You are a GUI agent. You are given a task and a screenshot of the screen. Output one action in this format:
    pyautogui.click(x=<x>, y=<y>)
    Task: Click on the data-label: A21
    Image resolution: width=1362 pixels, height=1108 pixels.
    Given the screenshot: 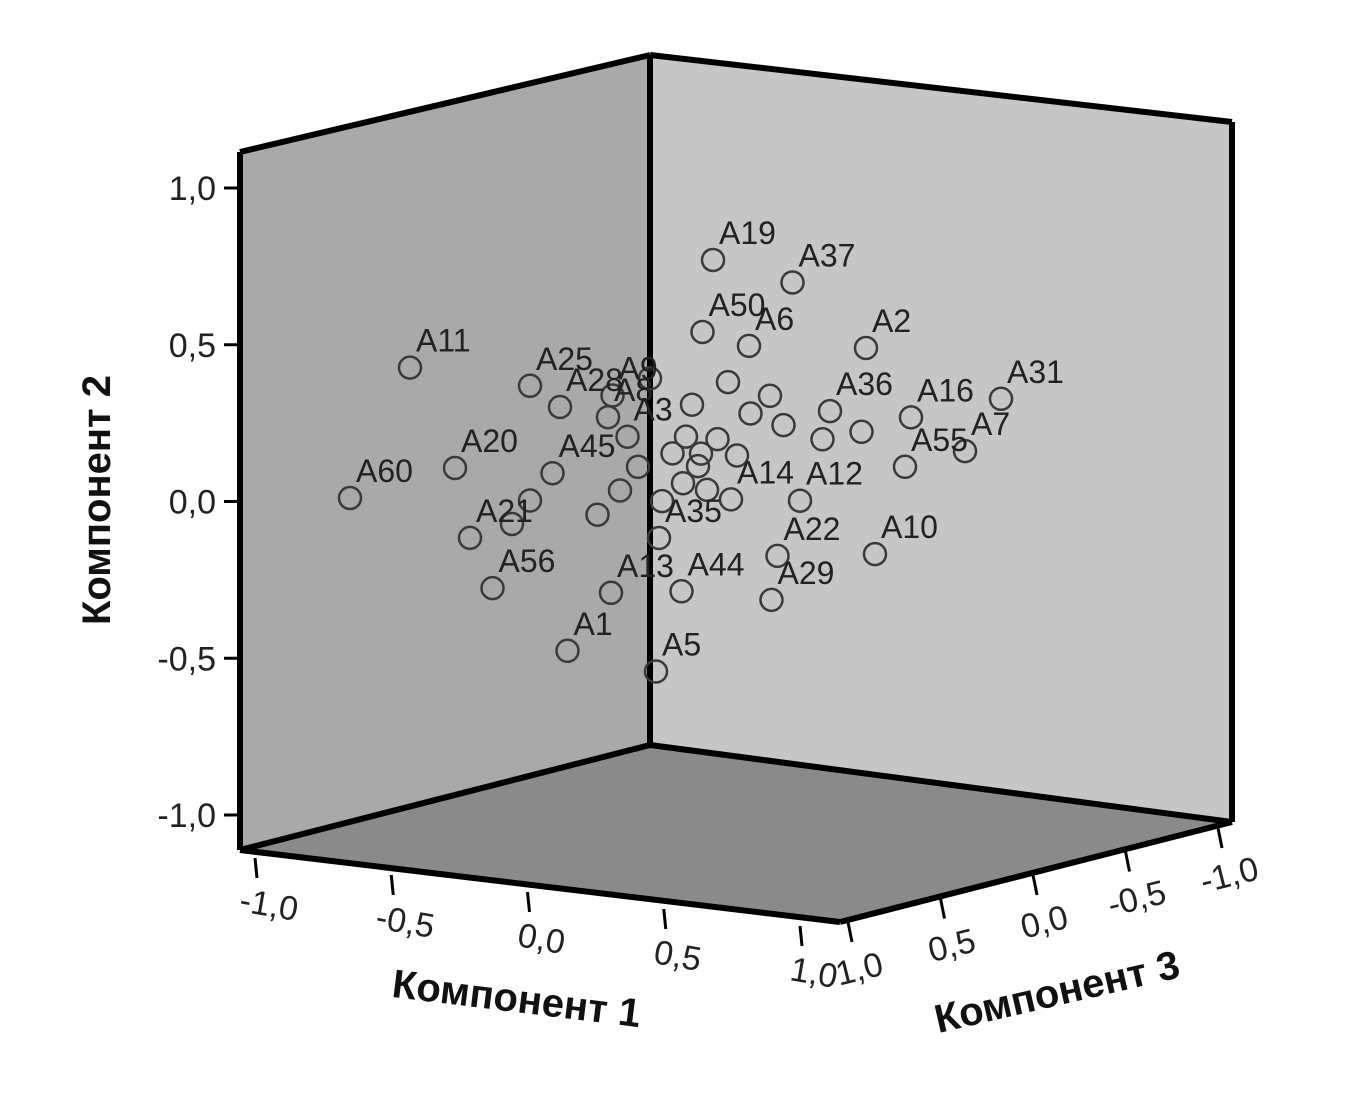 What is the action you would take?
    pyautogui.click(x=504, y=511)
    